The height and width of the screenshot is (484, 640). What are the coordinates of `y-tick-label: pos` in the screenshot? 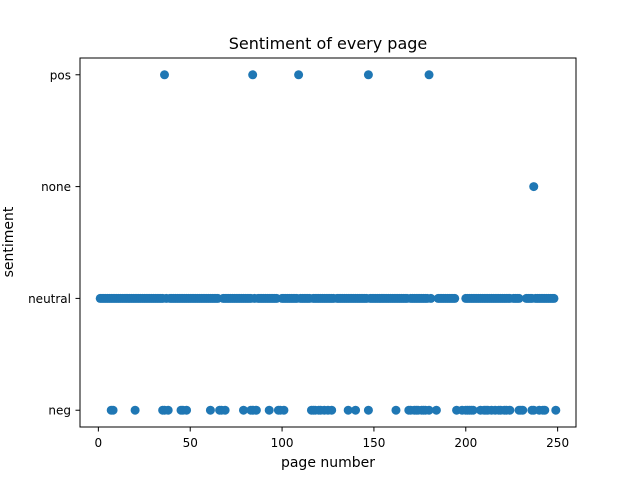 It's located at (60, 75).